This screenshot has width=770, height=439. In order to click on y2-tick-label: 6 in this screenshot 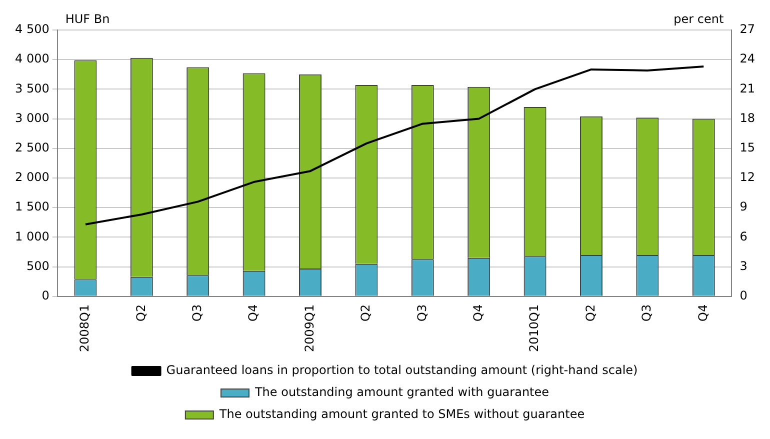, I will do `click(744, 236)`.